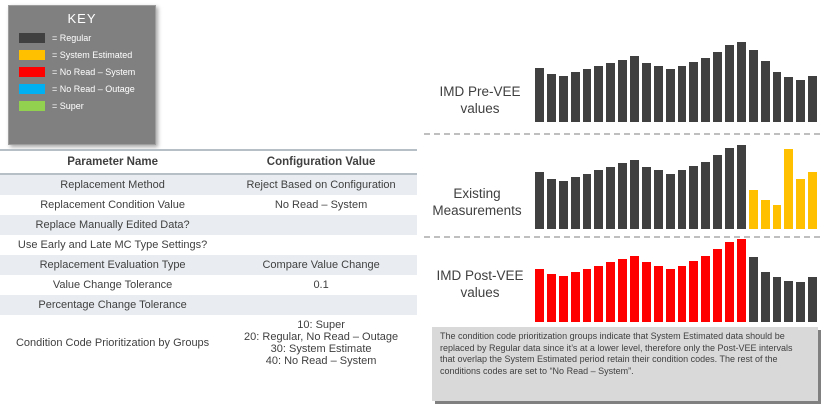  Describe the element at coordinates (622, 134) in the screenshot. I see `dashed-separator-top` at that location.